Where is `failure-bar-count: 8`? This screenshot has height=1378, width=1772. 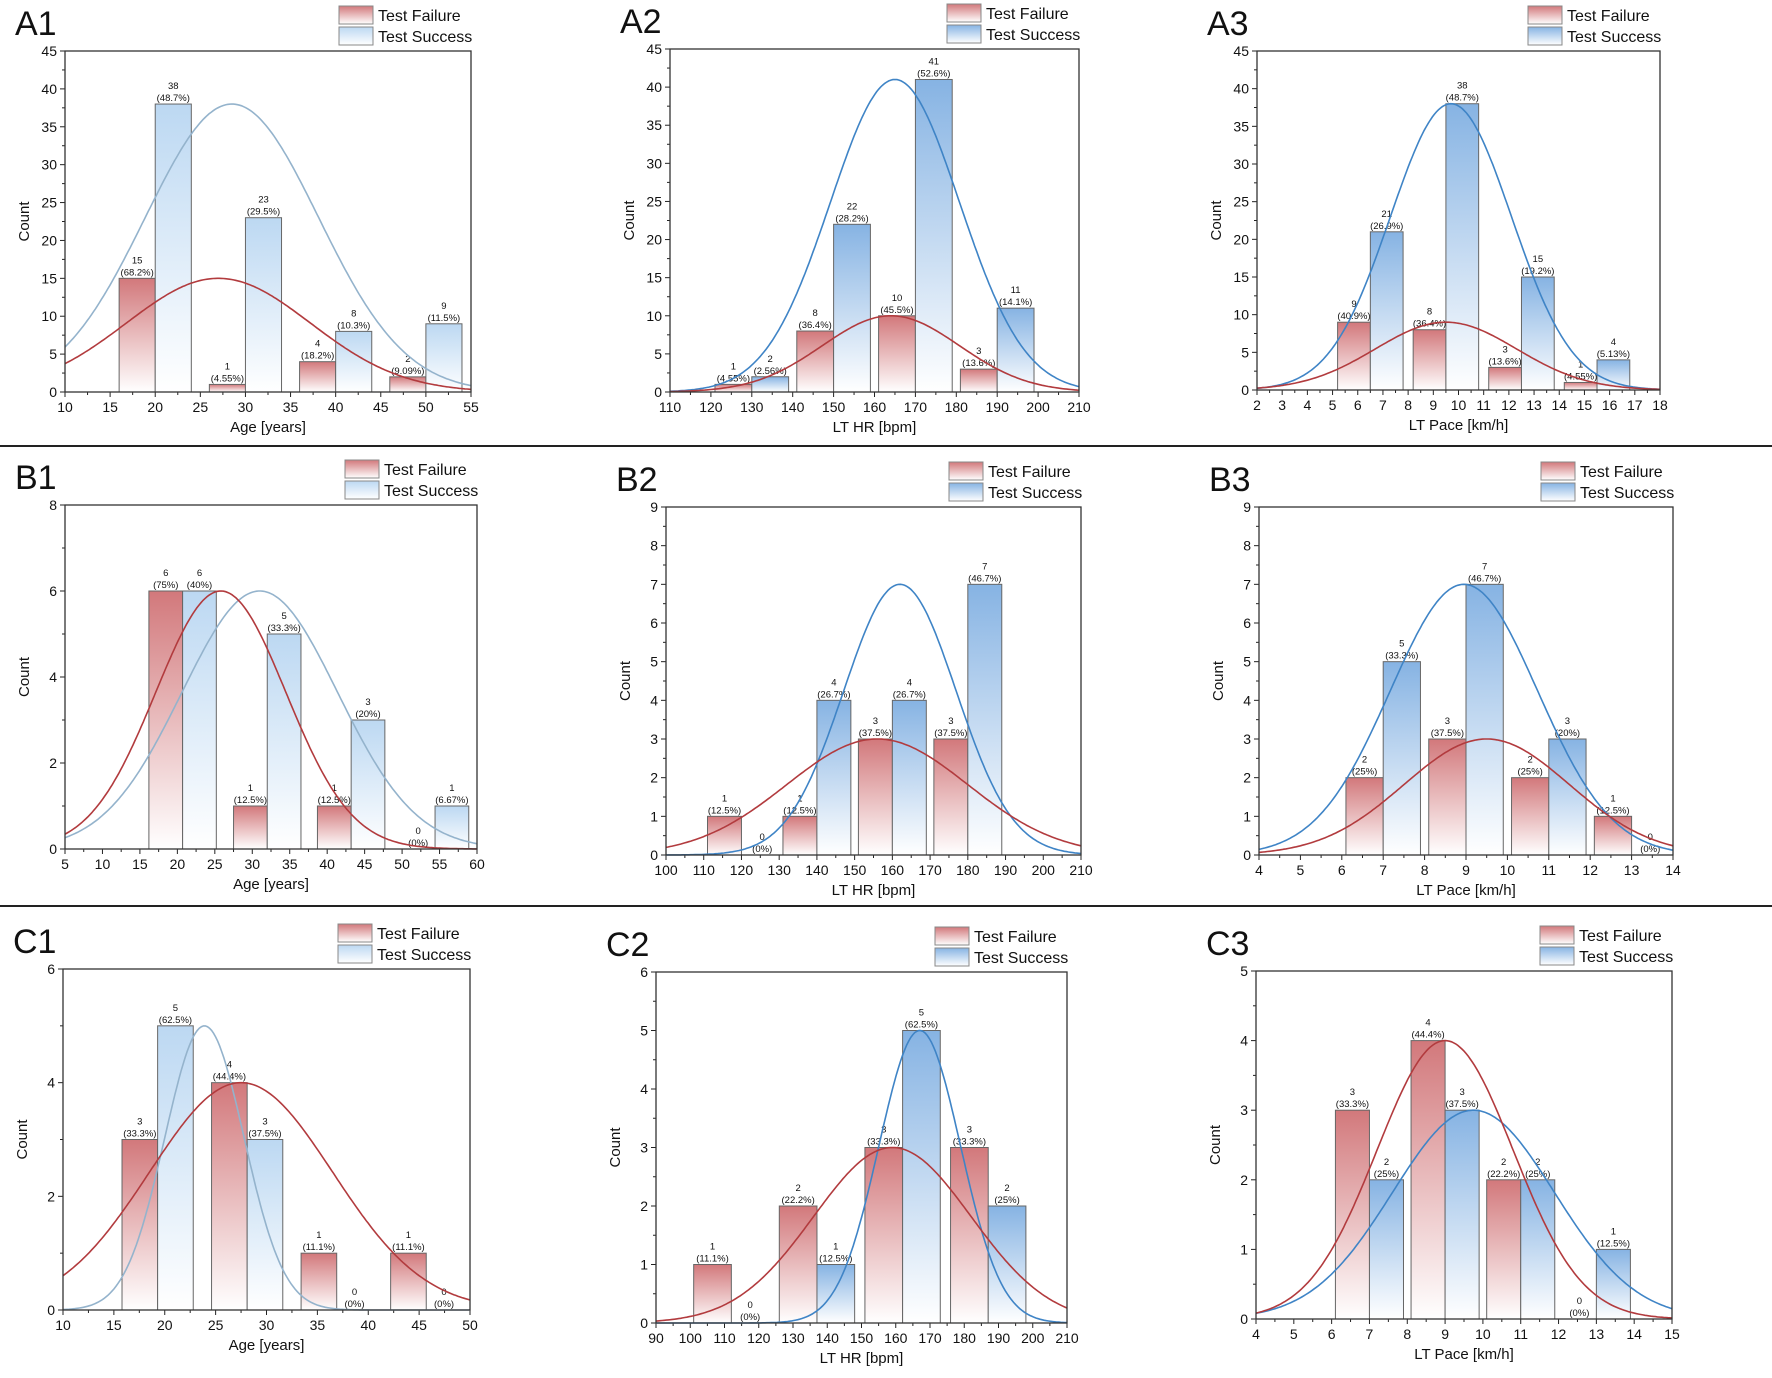
failure-bar-count: 8 is located at coordinates (1429, 312).